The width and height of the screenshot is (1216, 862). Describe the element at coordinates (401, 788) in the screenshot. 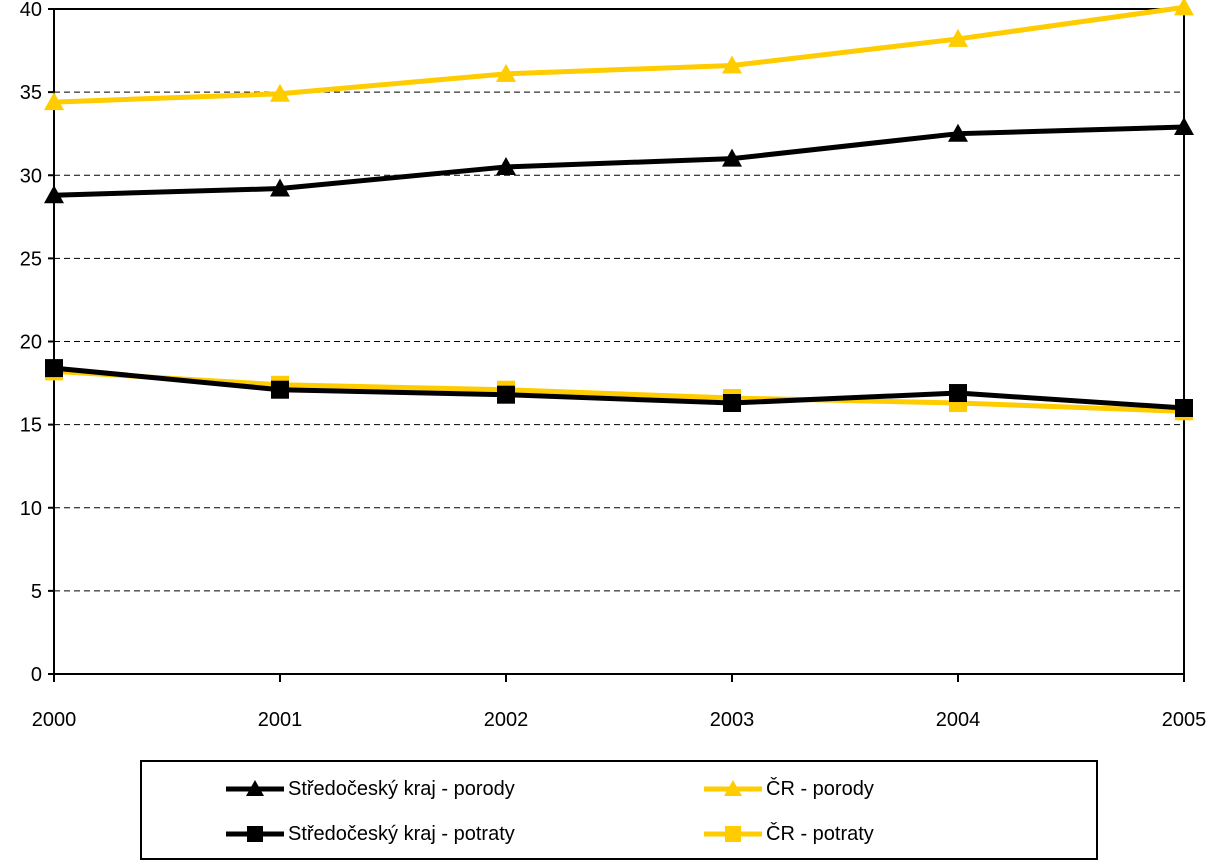

I see `legend-label-0: Středočeský kraj - porody` at that location.